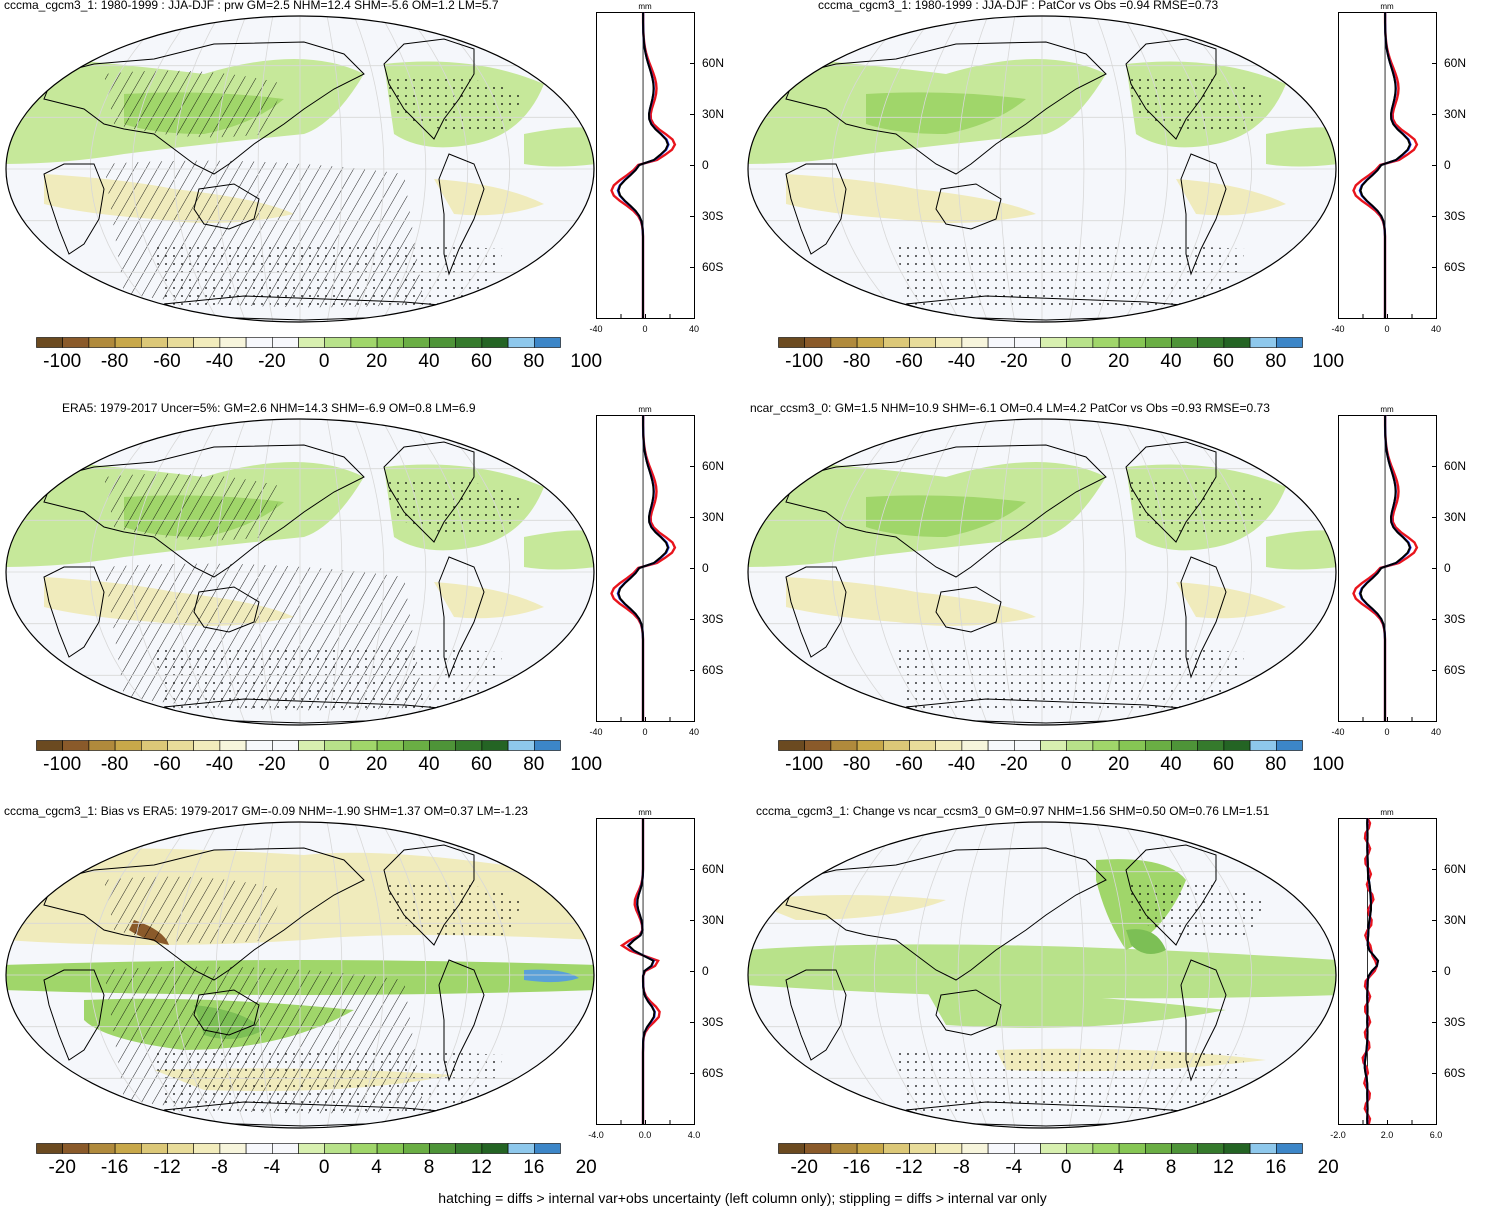 The width and height of the screenshot is (1485, 1211). I want to click on colorbar-label: 100, so click(586, 361).